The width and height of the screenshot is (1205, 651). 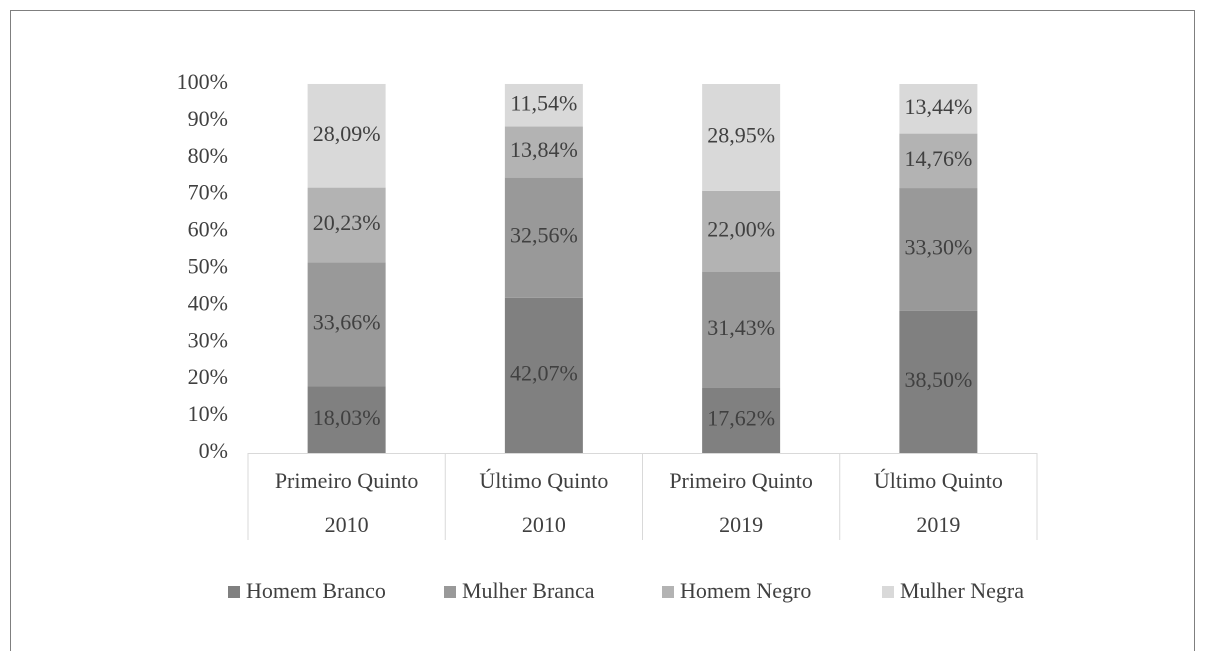 I want to click on data-label: 22,00%, so click(x=741, y=228).